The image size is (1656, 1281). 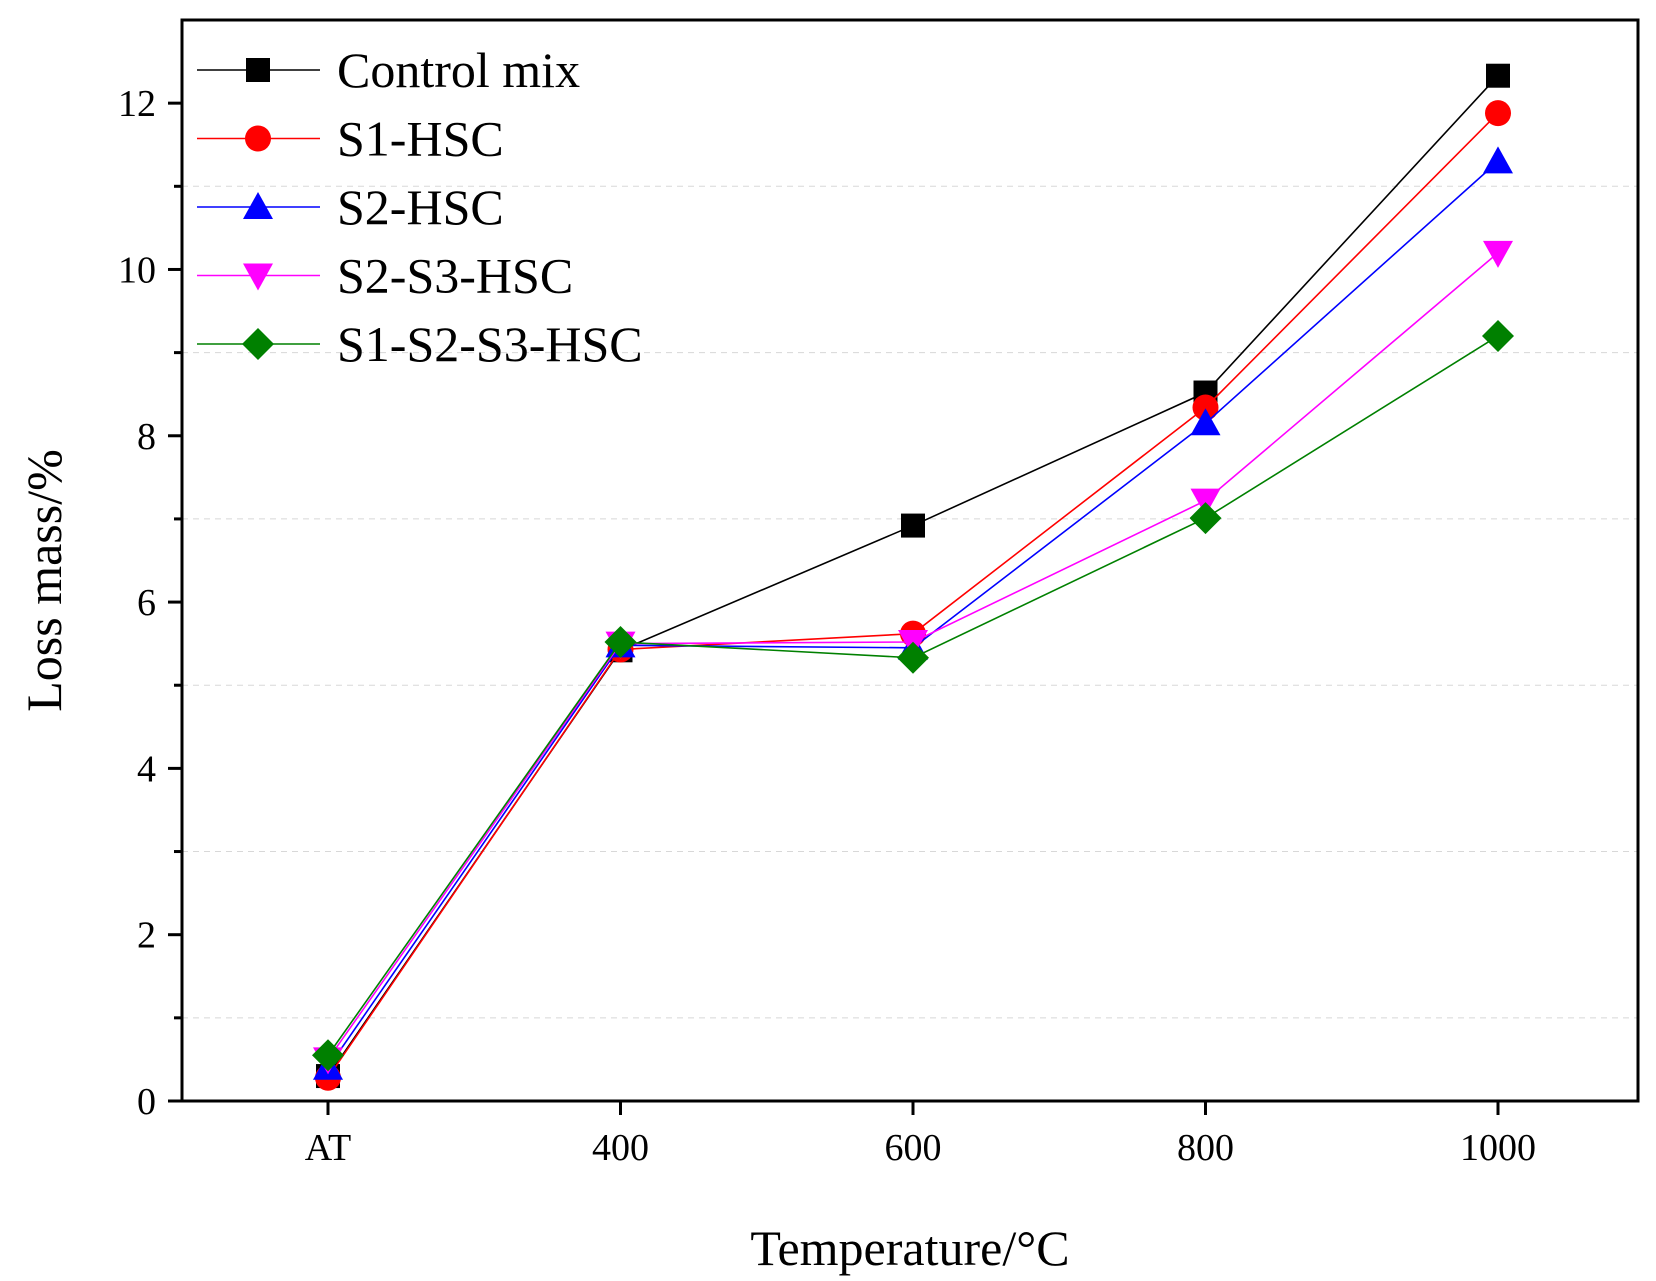 I want to click on legend-entry: S1-S2-S3-HSC, so click(x=420, y=344).